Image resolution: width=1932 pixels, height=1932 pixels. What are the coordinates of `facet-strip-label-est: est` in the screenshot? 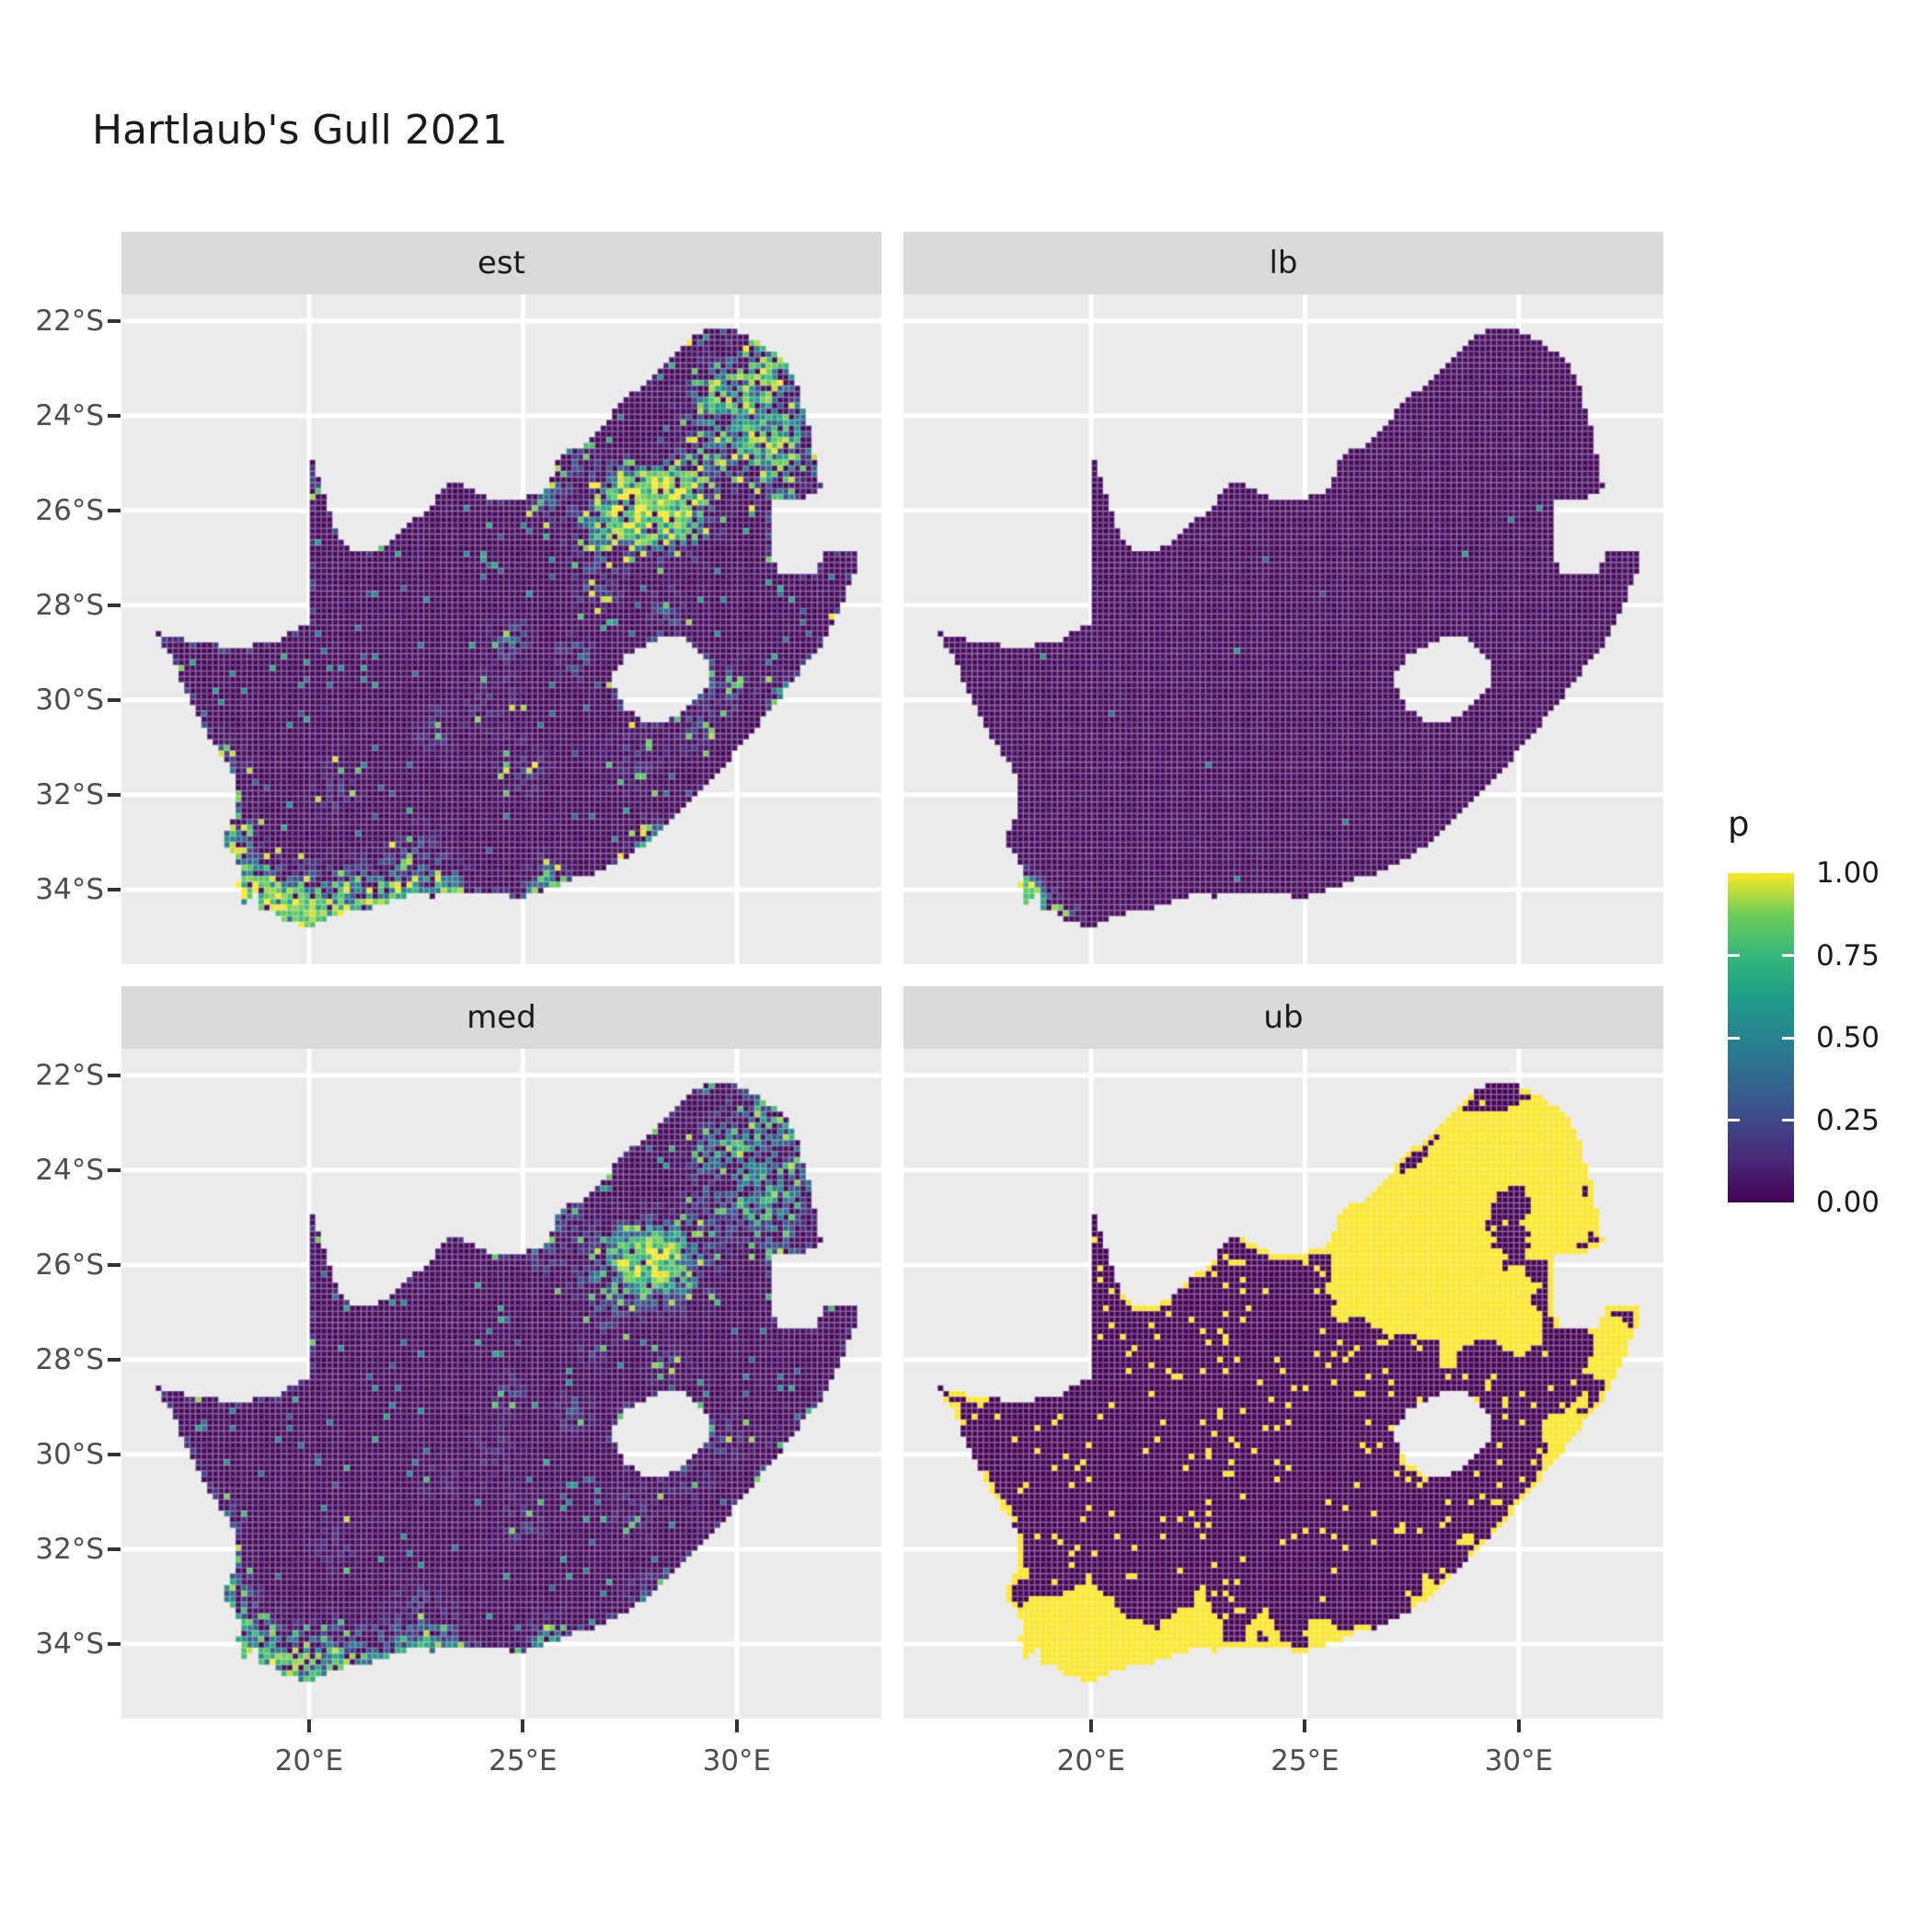 It's located at (501, 263).